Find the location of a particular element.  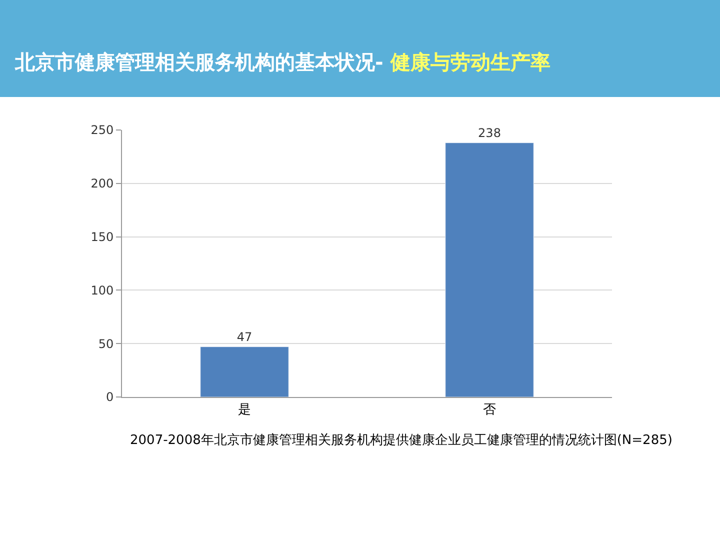

data-label: 238 is located at coordinates (489, 133).